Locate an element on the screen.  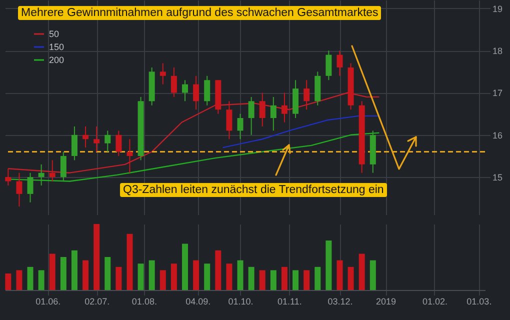
x-tick-label: 04.09. is located at coordinates (198, 301).